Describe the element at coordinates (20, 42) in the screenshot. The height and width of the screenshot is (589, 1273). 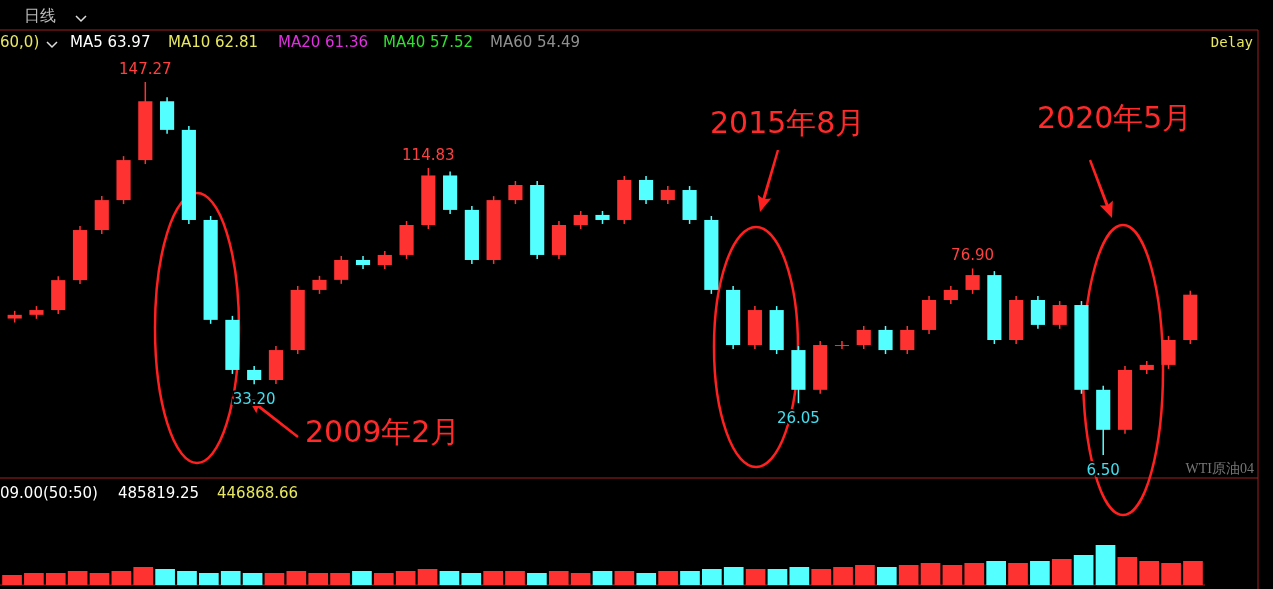
I see `text: 60,0)` at that location.